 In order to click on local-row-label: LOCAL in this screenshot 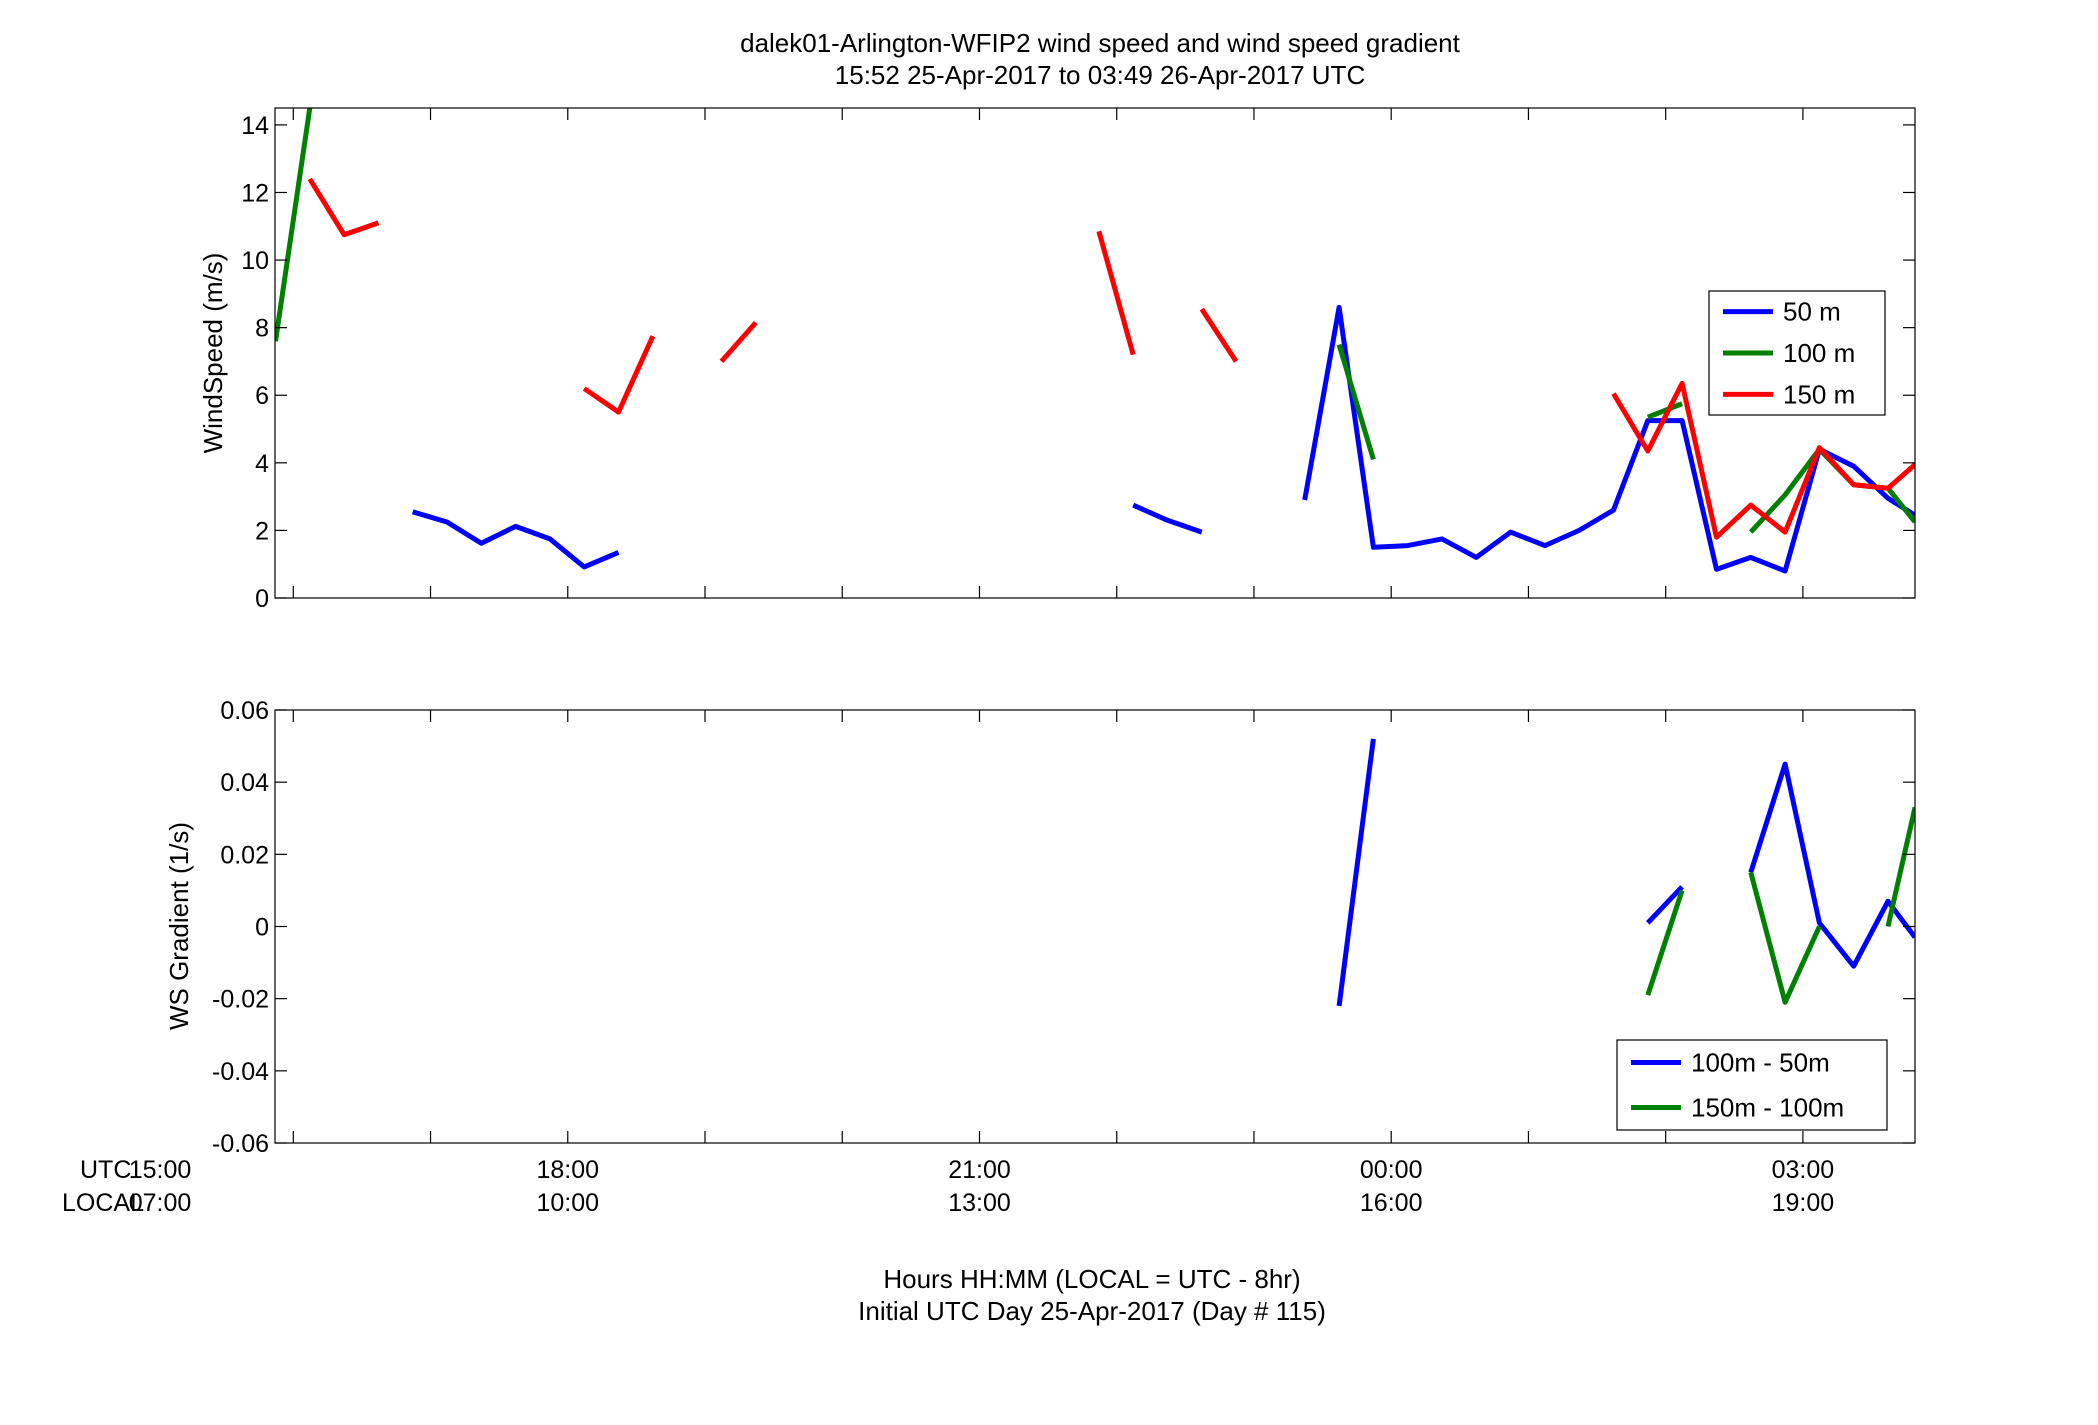, I will do `click(103, 1203)`.